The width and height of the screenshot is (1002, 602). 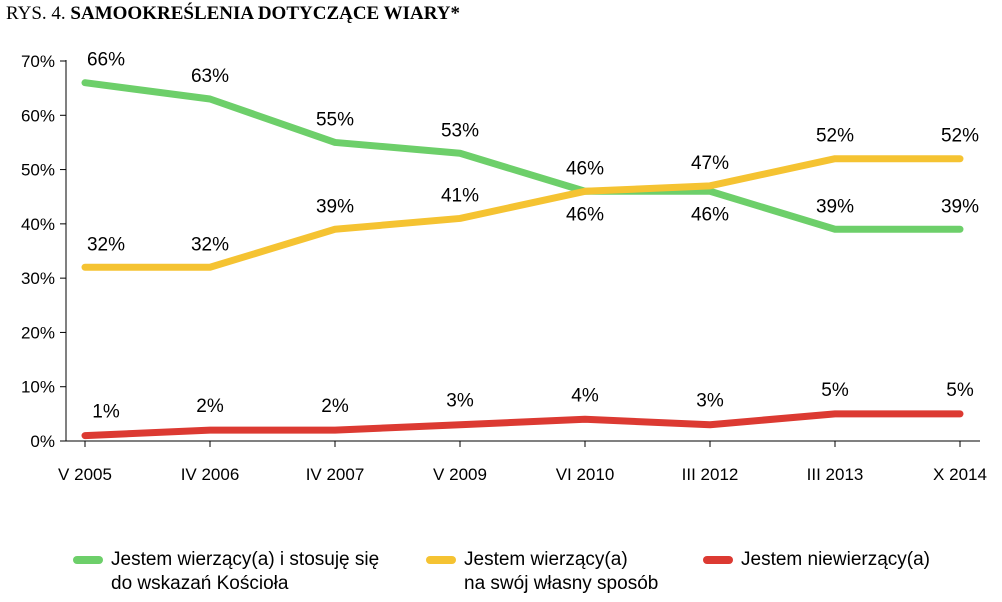 I want to click on legend-item-non-believer: Jestem niewierzący(a), so click(x=816, y=560).